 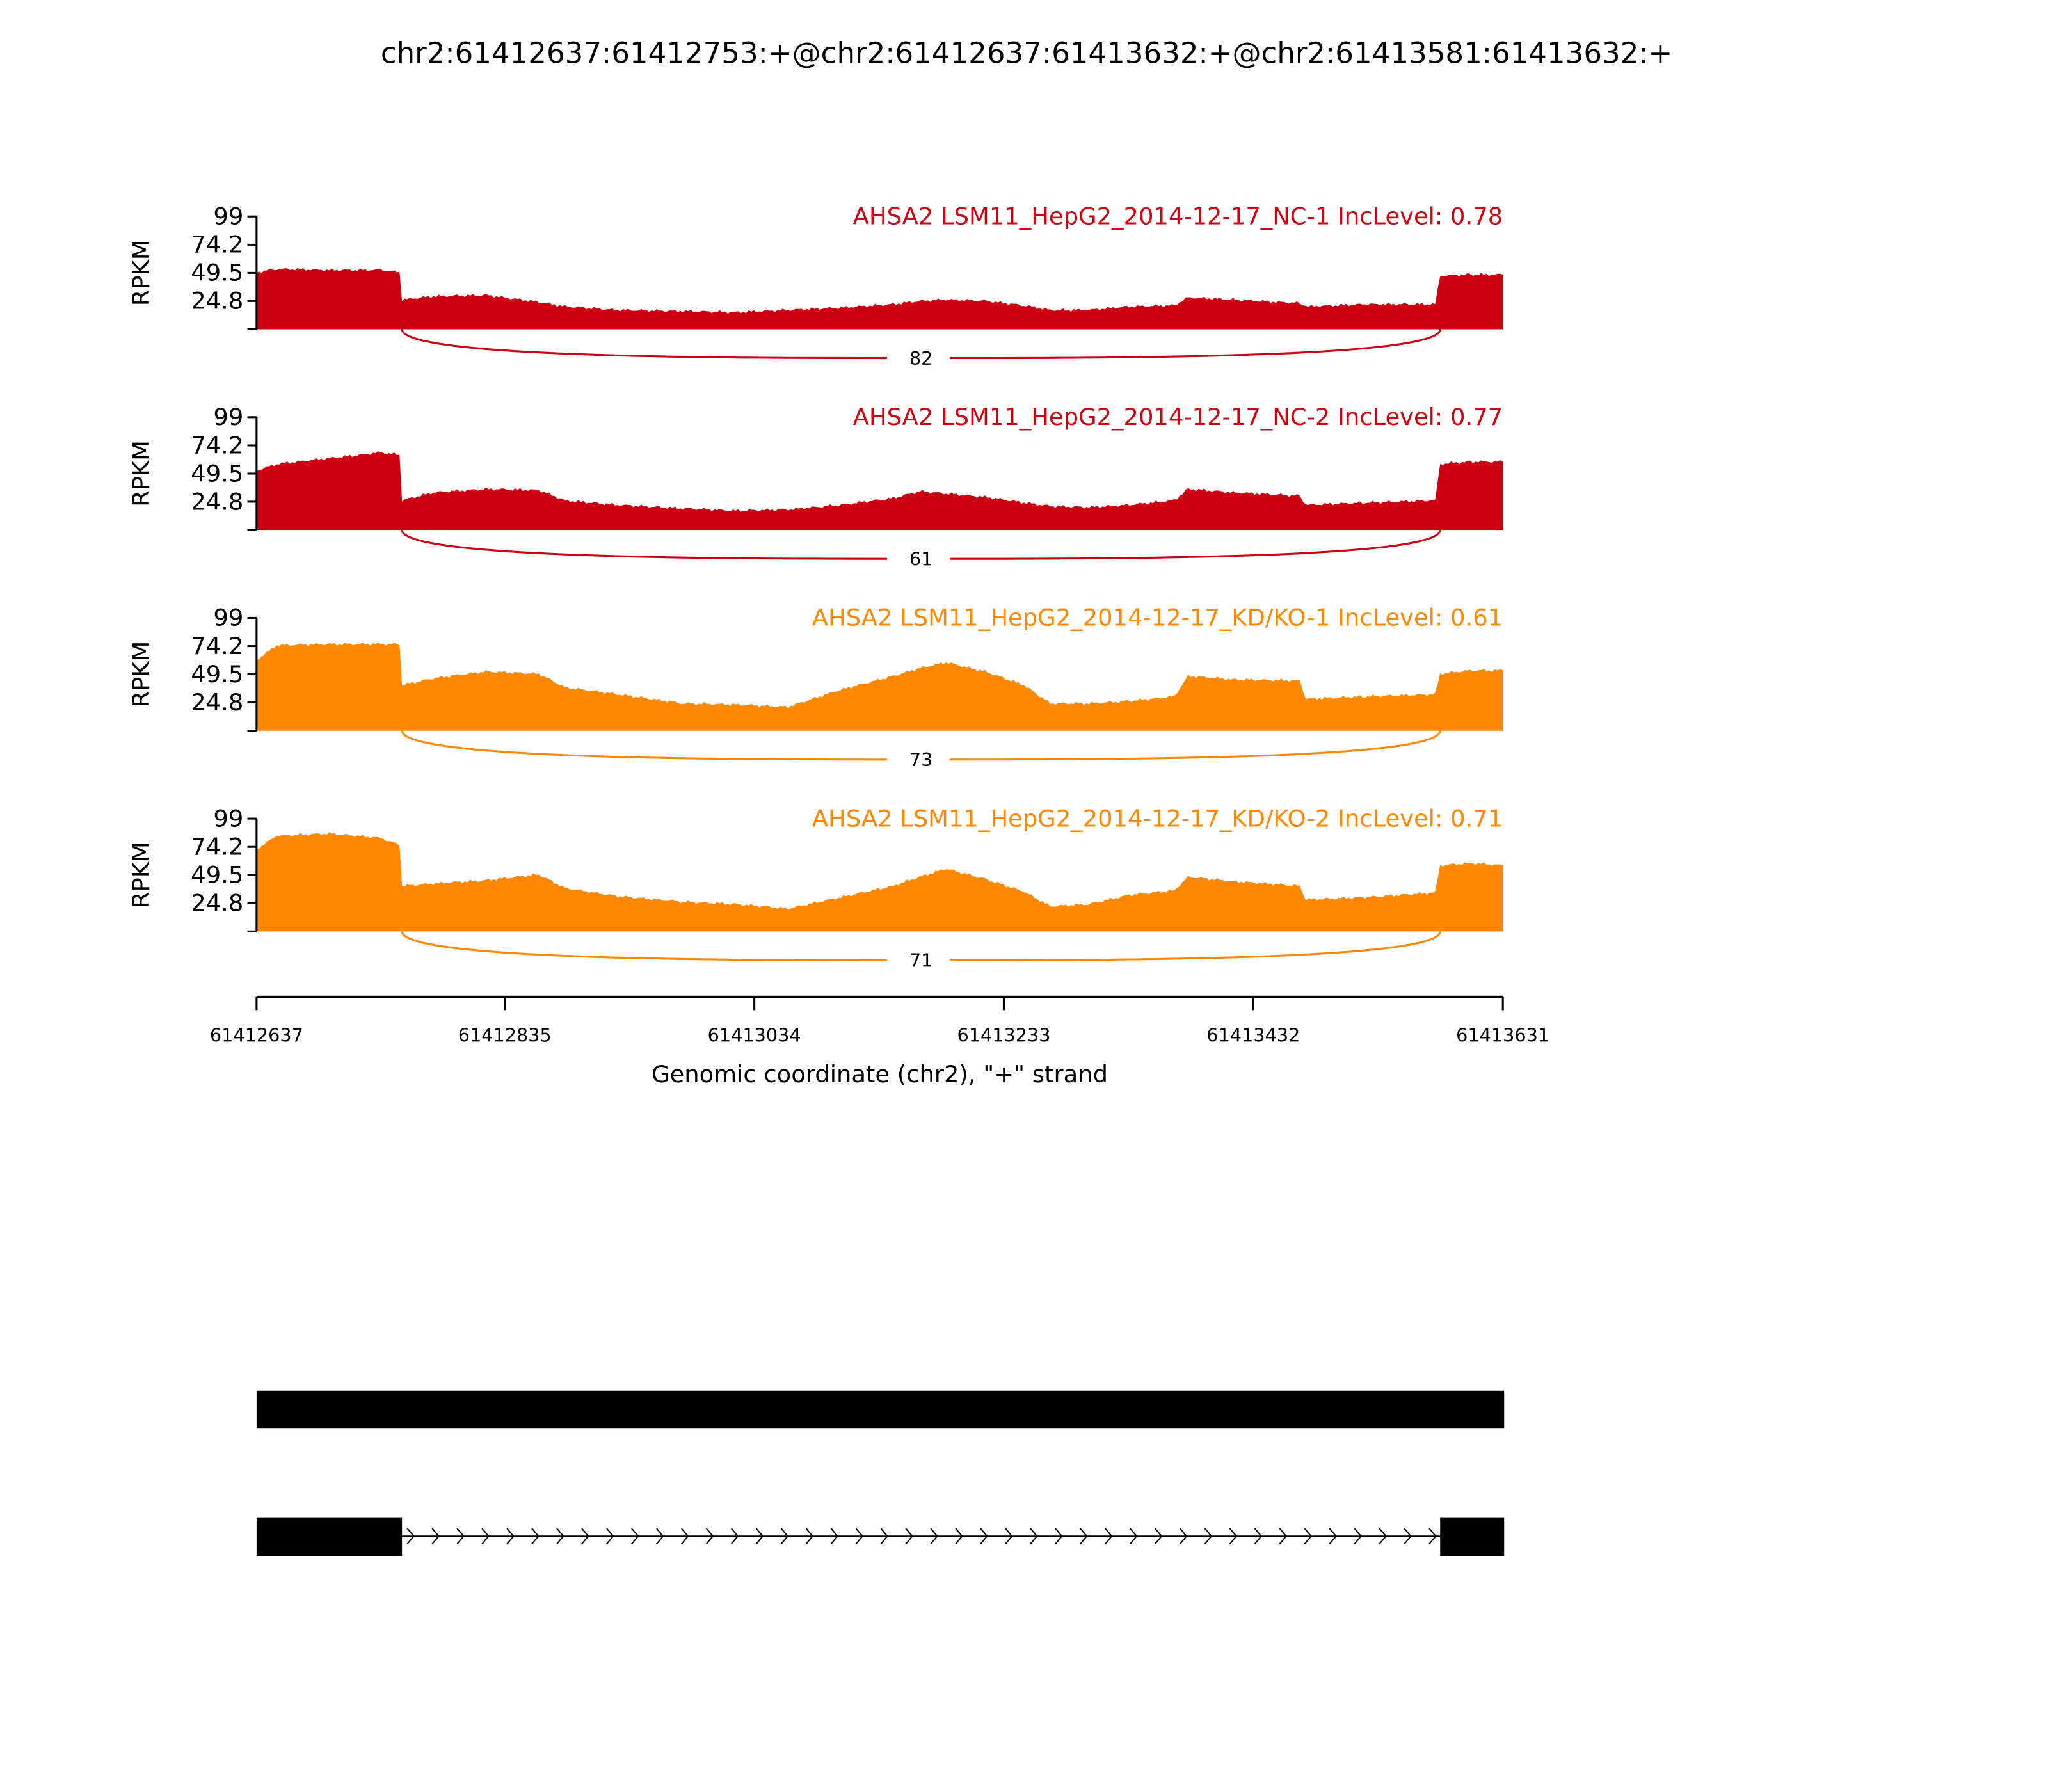 What do you see at coordinates (921, 559) in the screenshot?
I see `junction-count: 61` at bounding box center [921, 559].